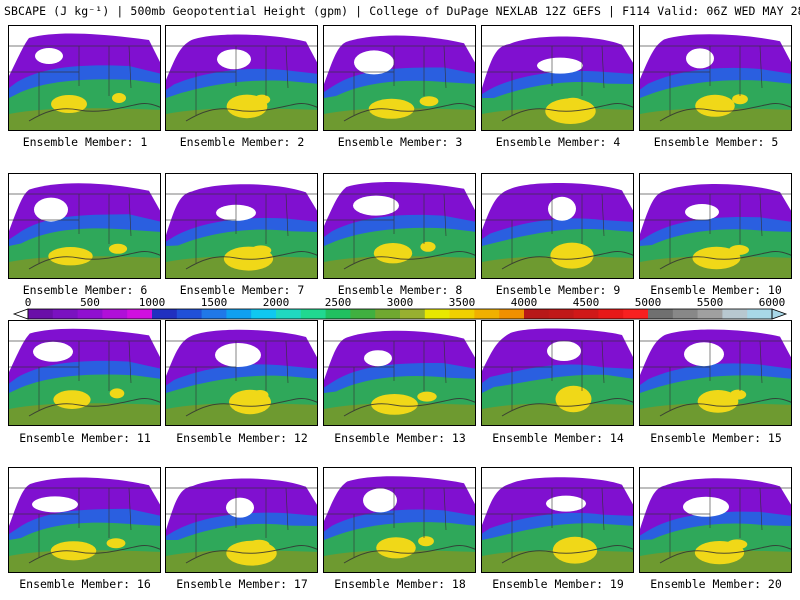  What do you see at coordinates (716, 142) in the screenshot?
I see `panel-label-5: Ensemble Member: 5` at bounding box center [716, 142].